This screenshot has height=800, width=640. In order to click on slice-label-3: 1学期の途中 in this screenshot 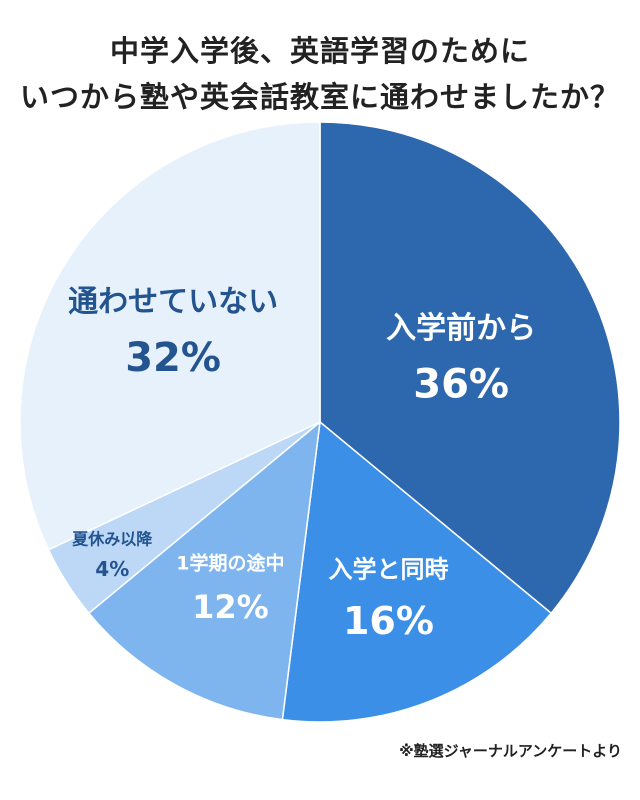, I will do `click(230, 563)`.